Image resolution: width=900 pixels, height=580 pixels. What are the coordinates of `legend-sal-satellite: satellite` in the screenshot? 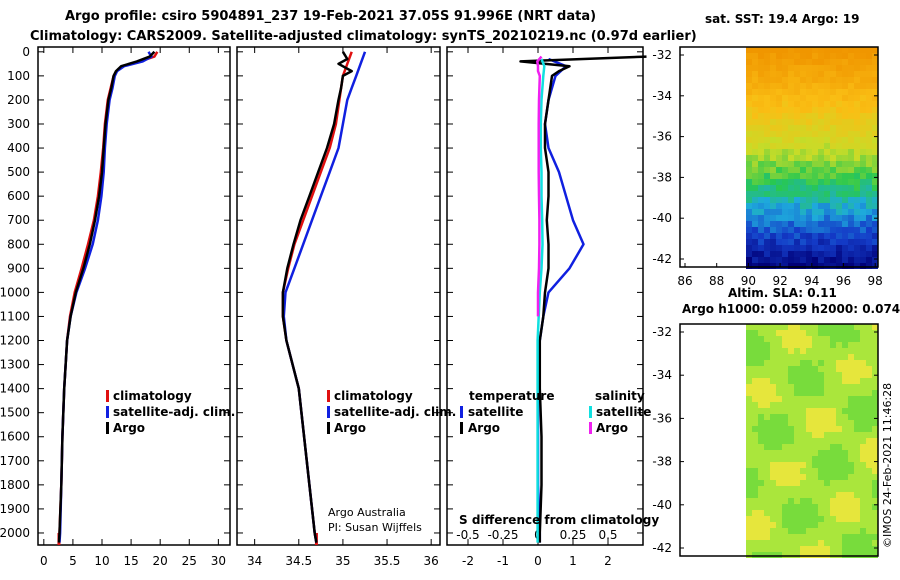 It's located at (623, 412).